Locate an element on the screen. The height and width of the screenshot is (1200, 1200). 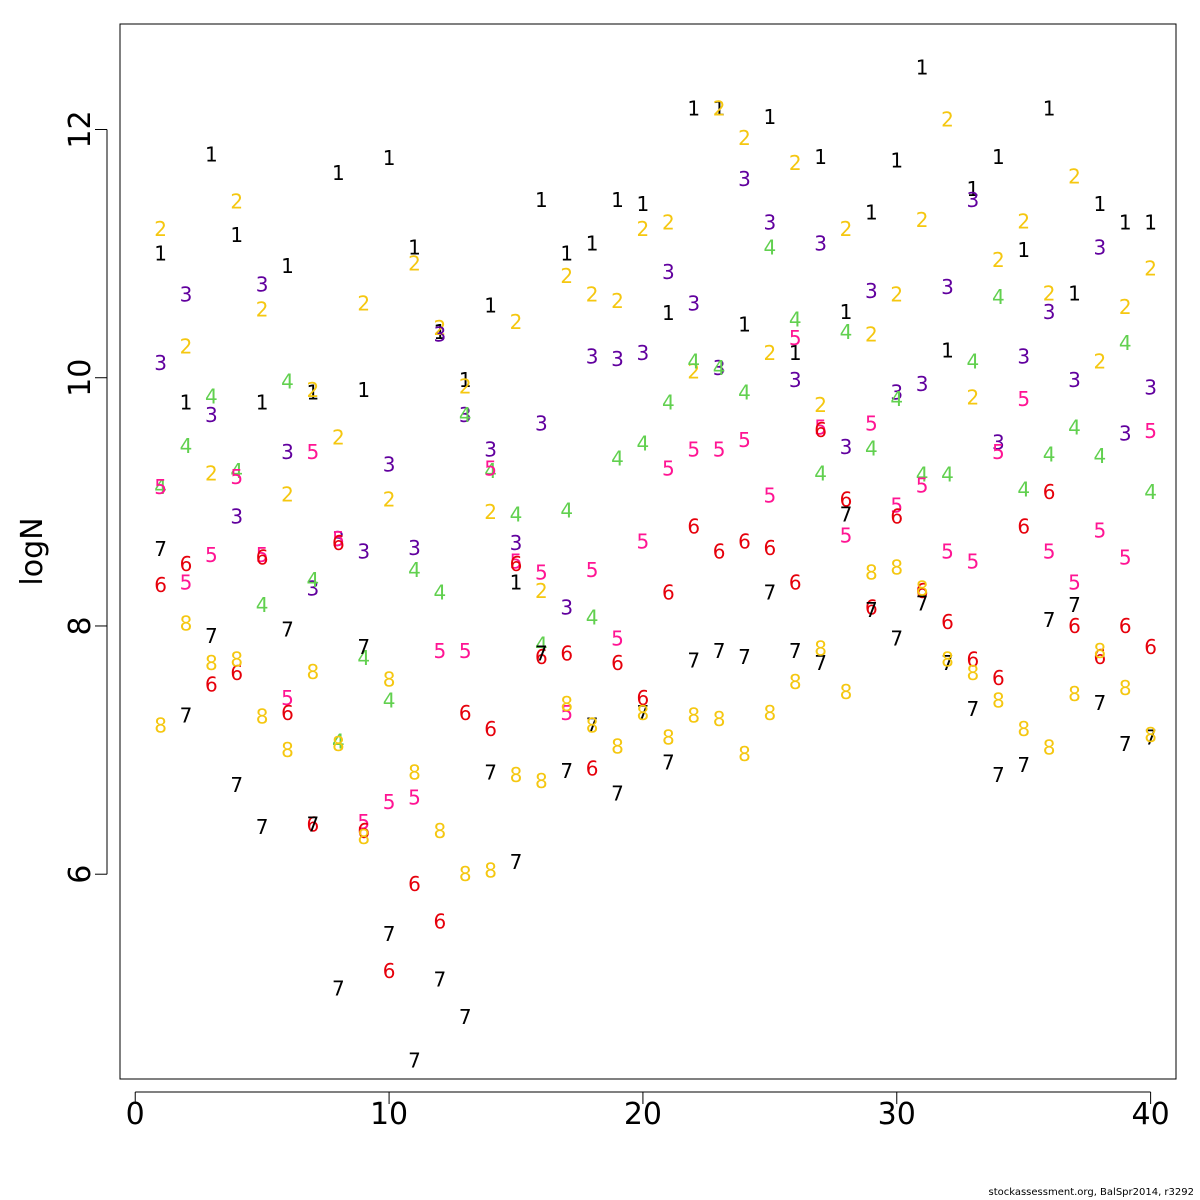
y-axis: 6 8 10 12 is located at coordinates (85, 497).